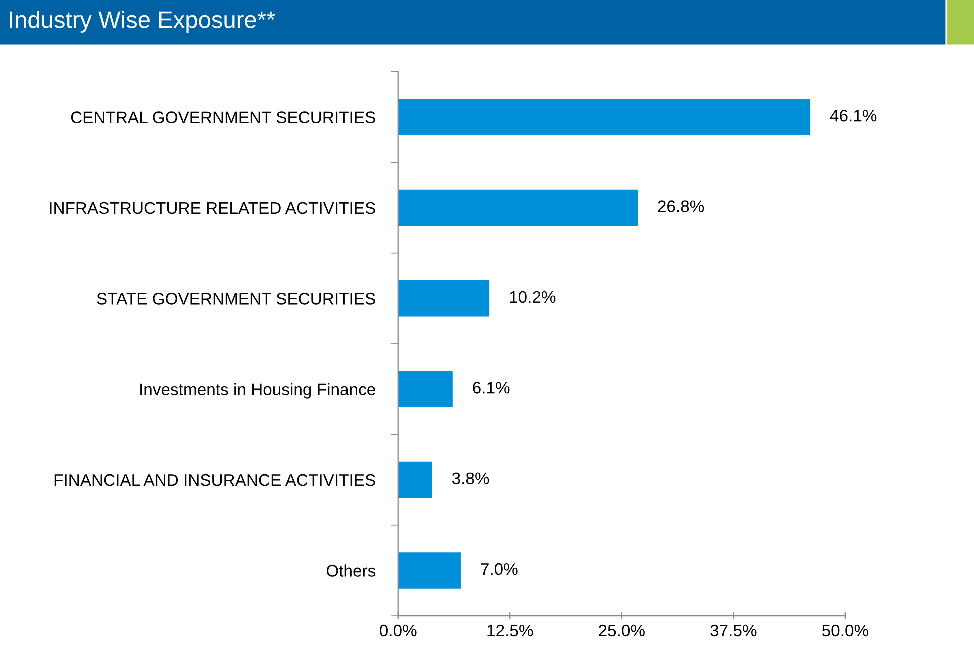 The width and height of the screenshot is (974, 654). I want to click on x-tick-label: 50.0%, so click(845, 630).